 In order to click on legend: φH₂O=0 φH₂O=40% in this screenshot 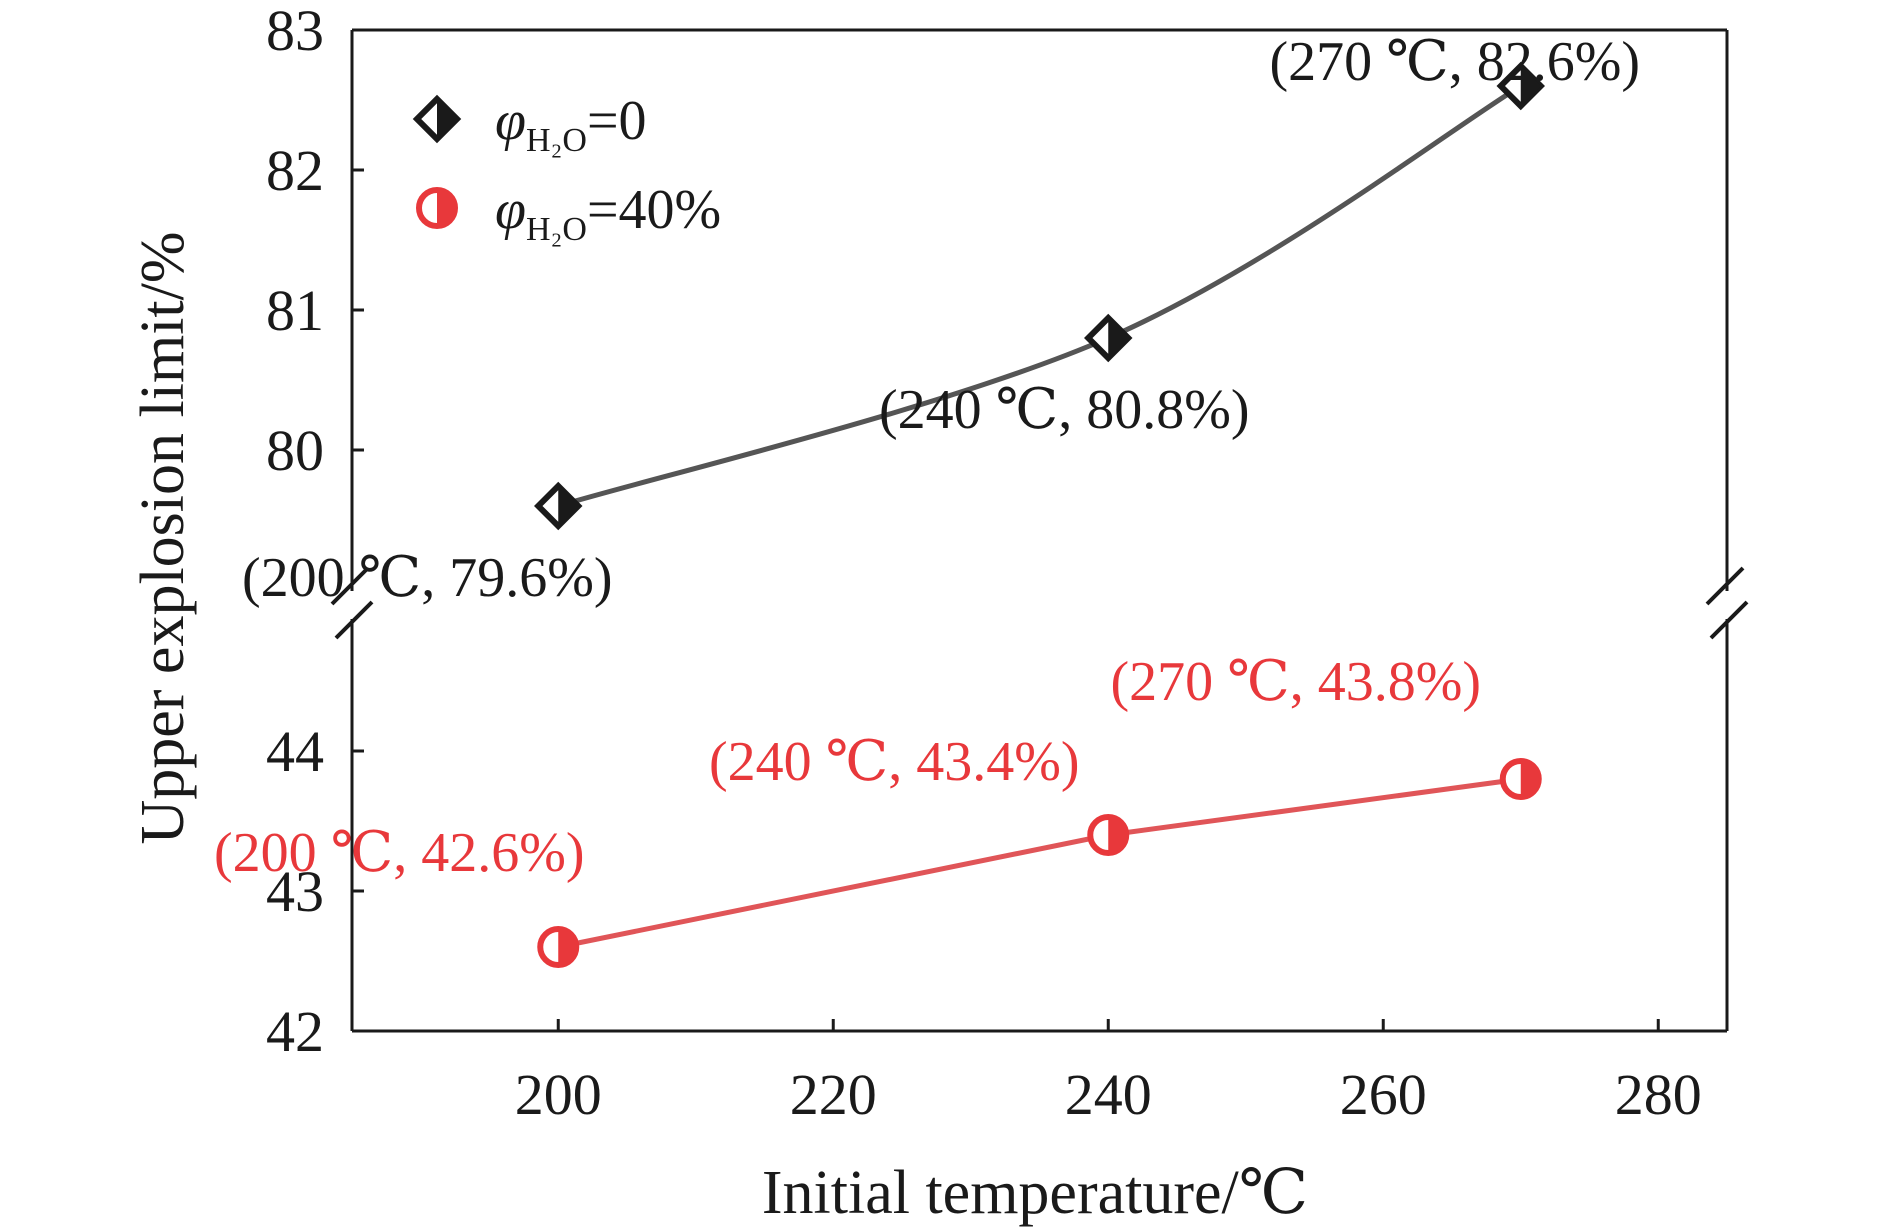, I will do `click(566, 169)`.